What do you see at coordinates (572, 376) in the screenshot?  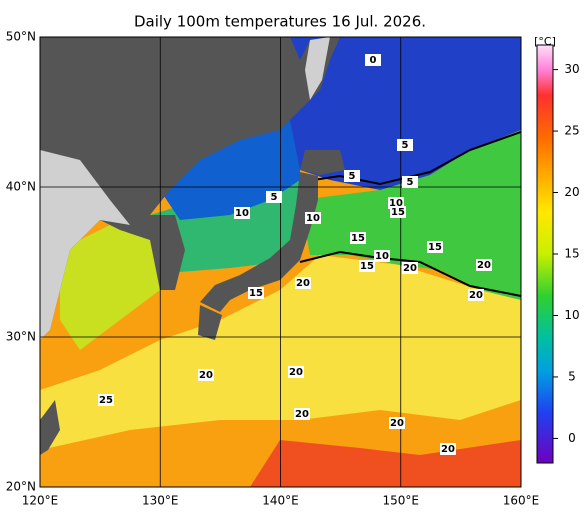 I see `colorbar-tick-label: 5` at bounding box center [572, 376].